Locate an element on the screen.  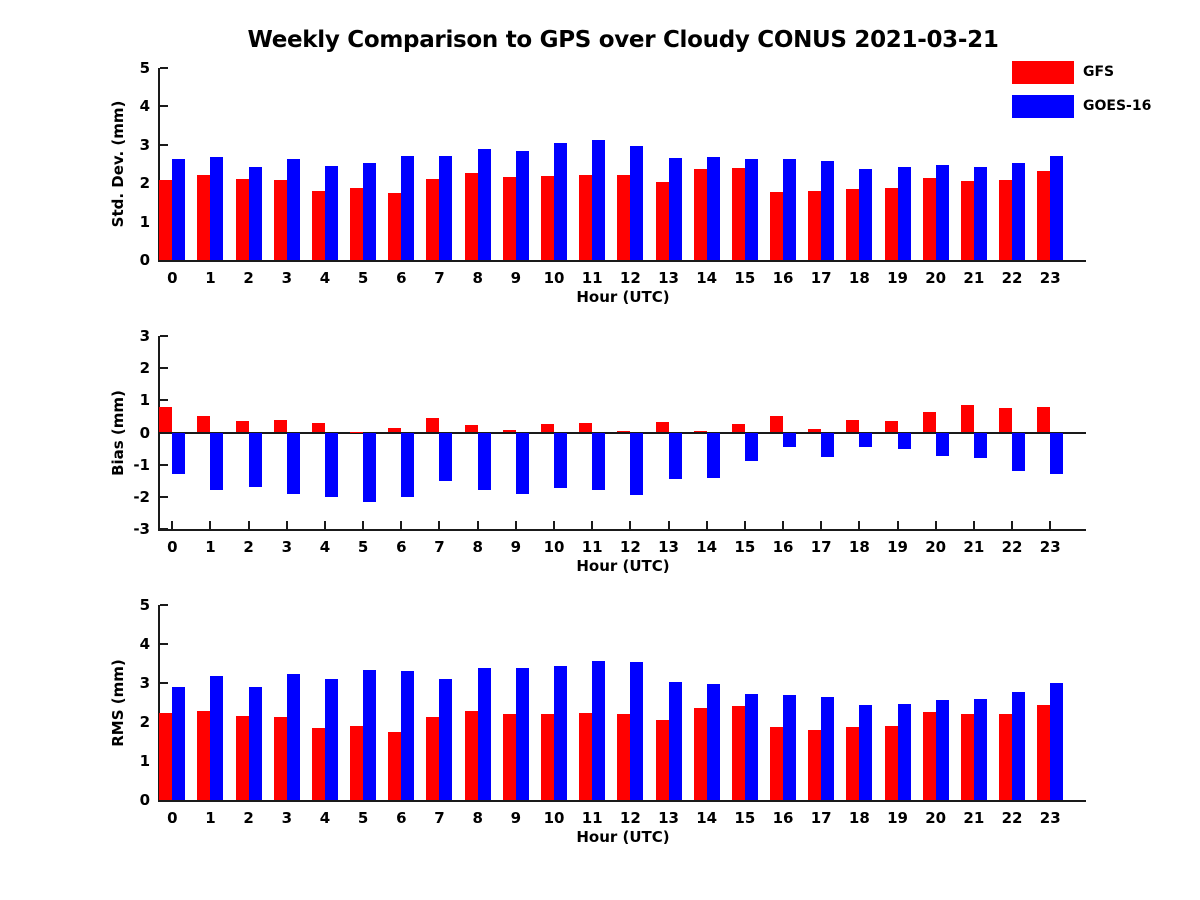
x-tick-label: 11 is located at coordinates (592, 818).